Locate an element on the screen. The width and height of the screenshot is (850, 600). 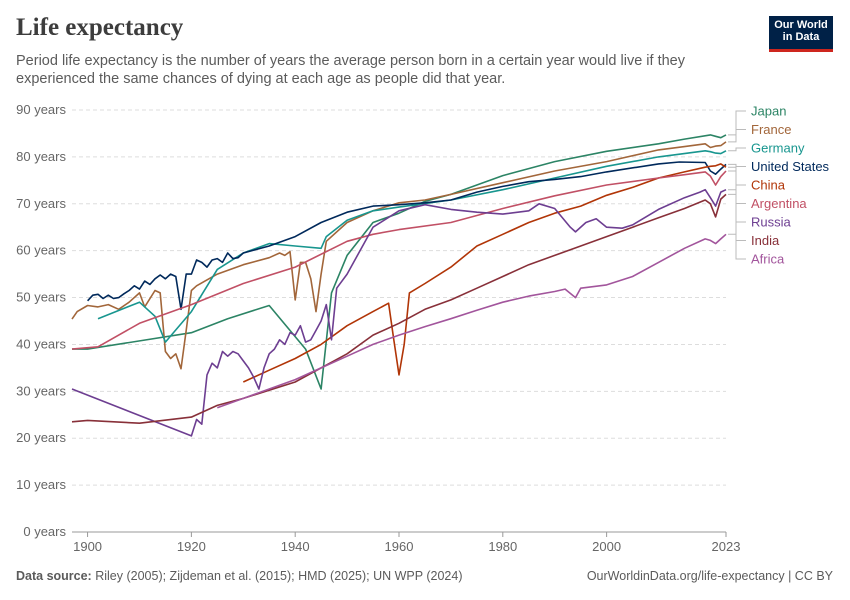
y-tick-label: 80 years is located at coordinates (41, 156).